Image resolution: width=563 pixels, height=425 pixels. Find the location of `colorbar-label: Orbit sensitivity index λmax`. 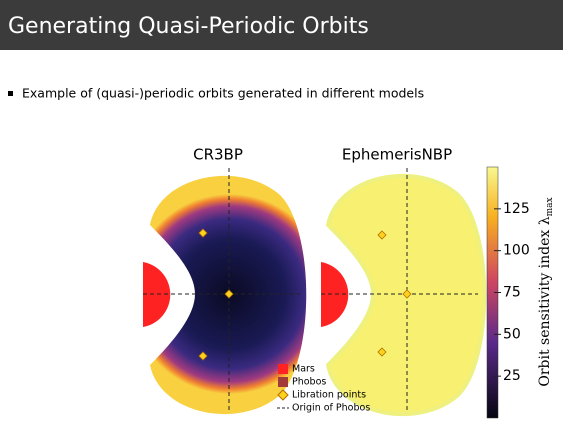

colorbar-label: Orbit sensitivity index λmax is located at coordinates (546, 291).